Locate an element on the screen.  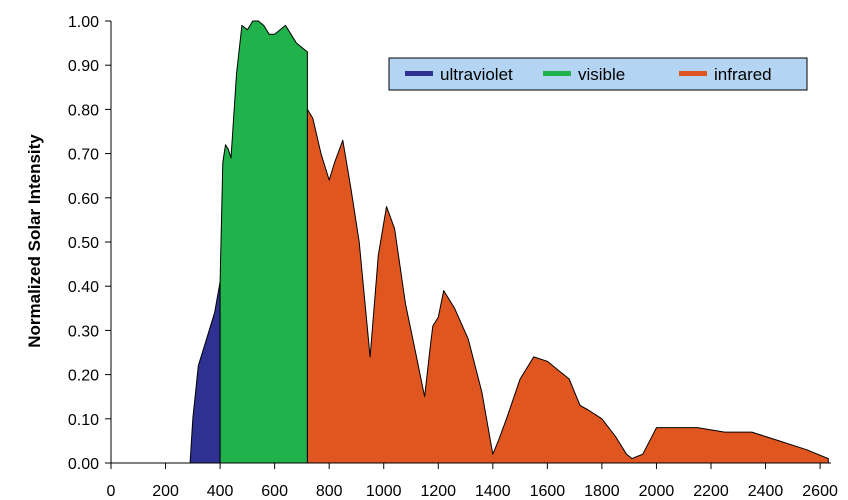
legend-label-infrared: infrared is located at coordinates (743, 74).